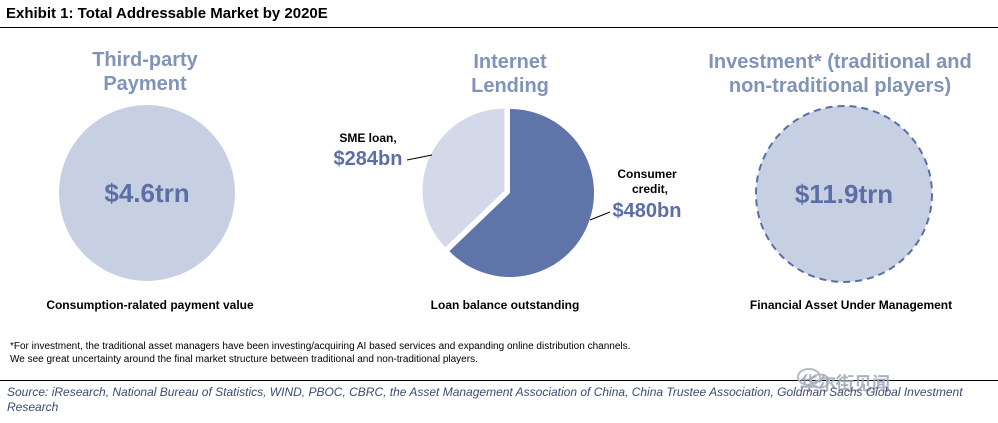 The width and height of the screenshot is (998, 423). I want to click on pie-slice-consumer-credit, so click(521, 193).